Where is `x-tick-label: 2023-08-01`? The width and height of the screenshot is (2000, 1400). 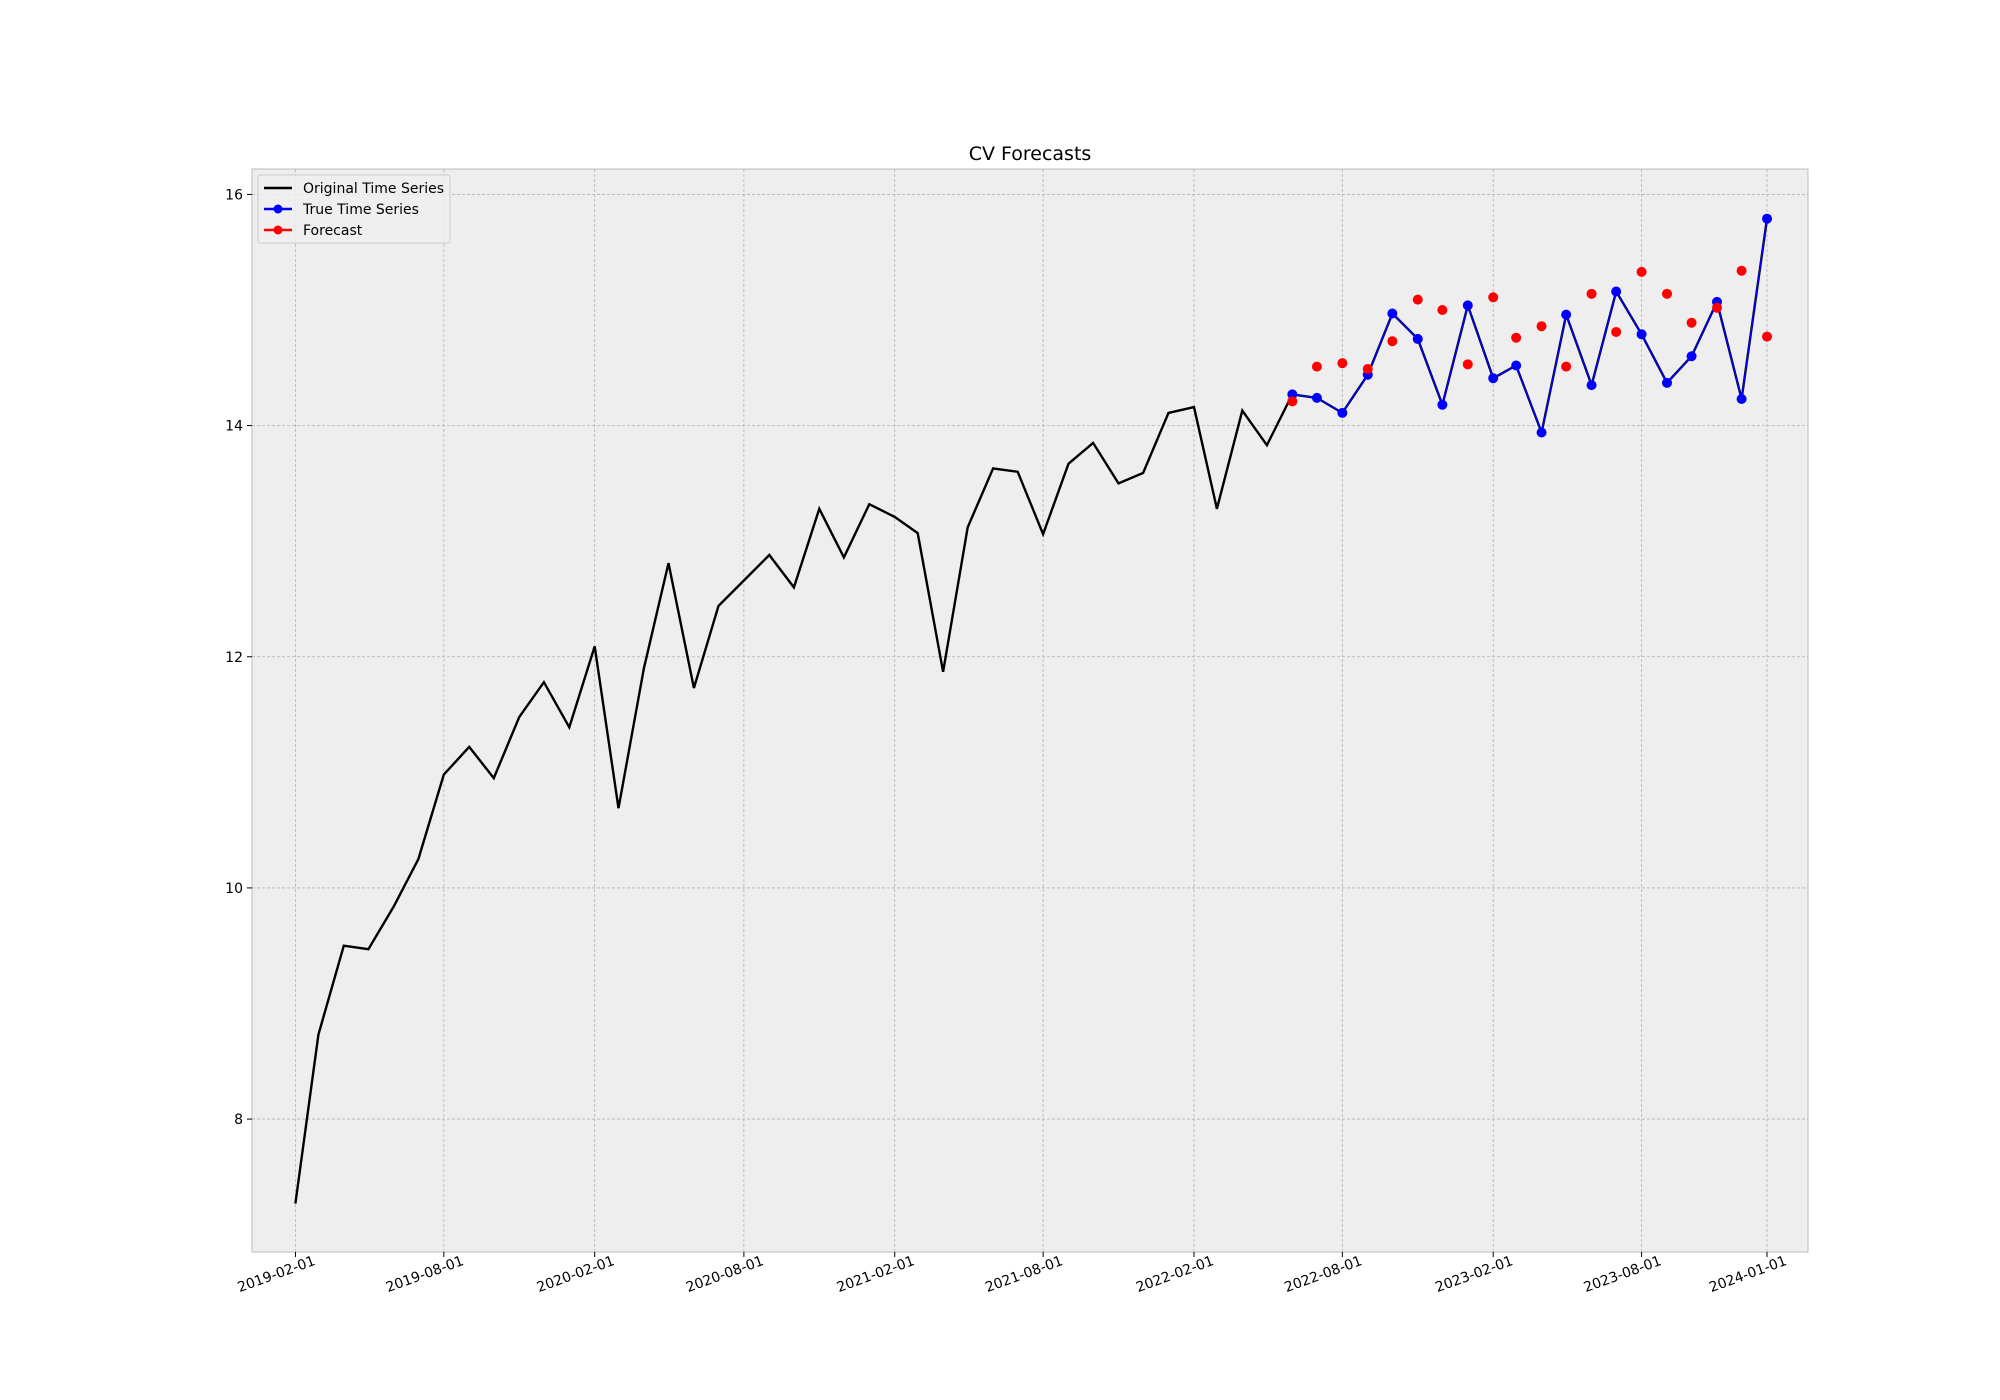 x-tick-label: 2023-08-01 is located at coordinates (1623, 1274).